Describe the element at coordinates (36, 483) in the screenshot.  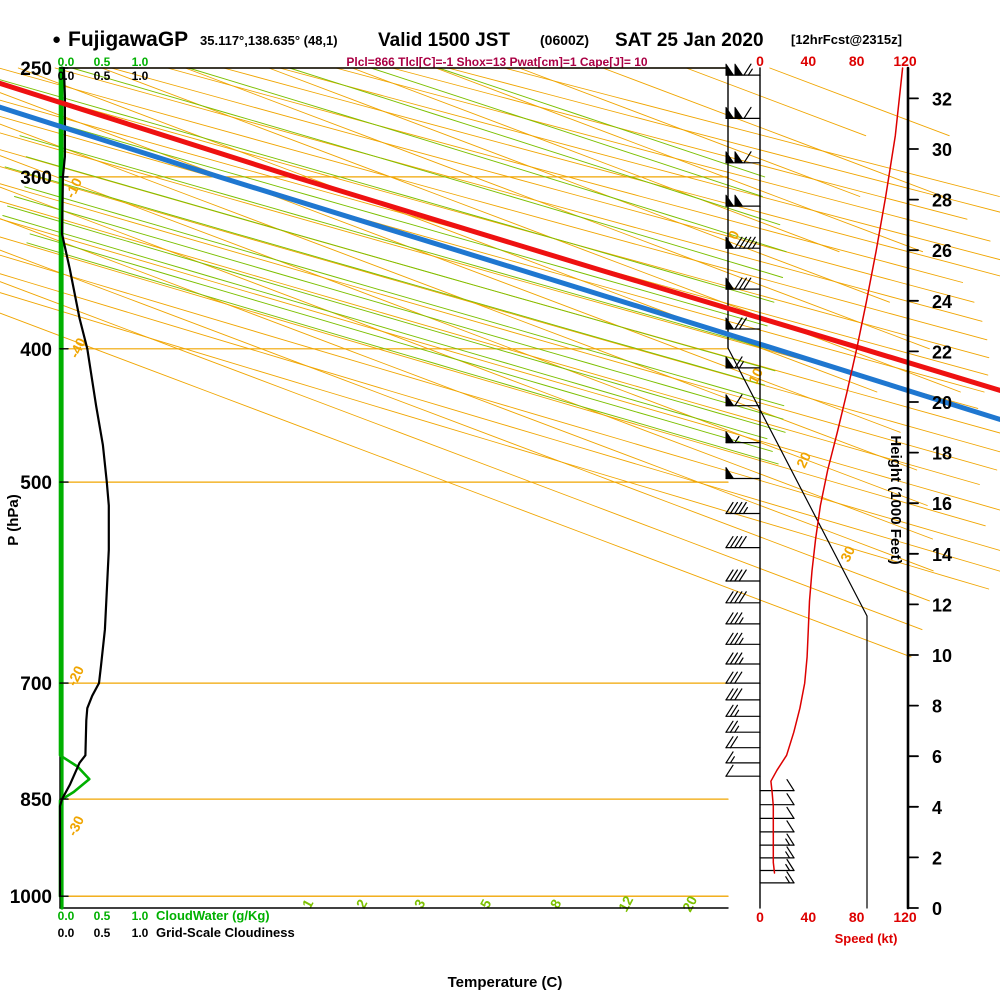
I see `pressure-tick-500: 500` at that location.